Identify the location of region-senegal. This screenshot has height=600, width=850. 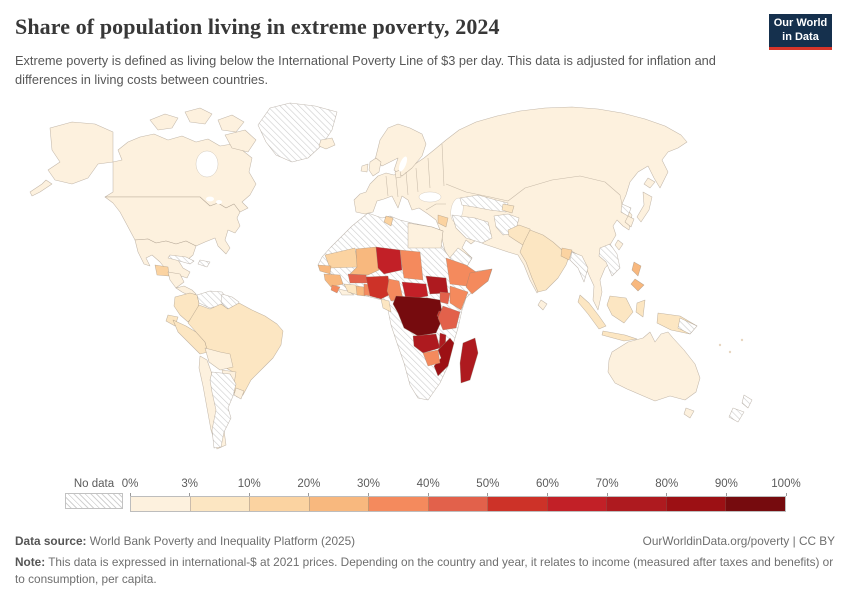
(324, 269).